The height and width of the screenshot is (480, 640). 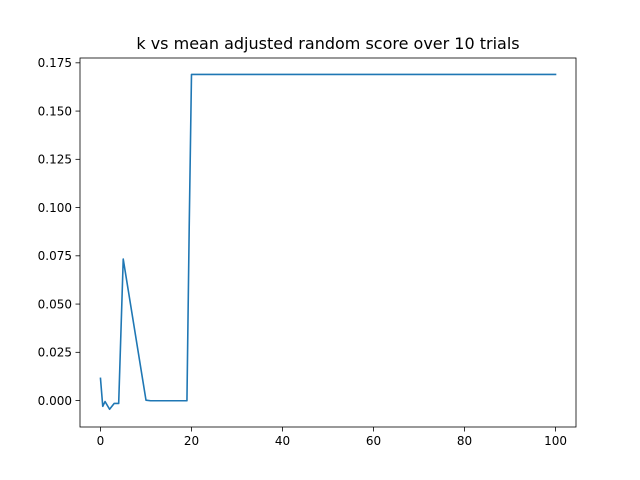 I want to click on y-tick-label-4: 0.100, so click(x=55, y=208).